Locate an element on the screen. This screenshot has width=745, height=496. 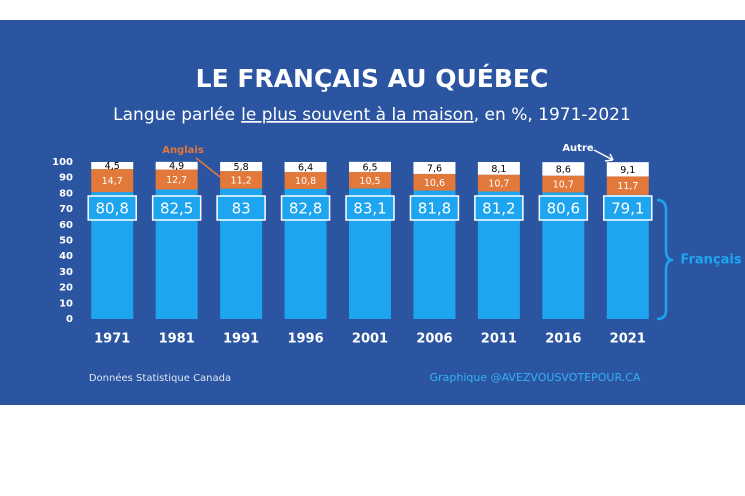
source: Données Statistique Canada is located at coordinates (160, 378).